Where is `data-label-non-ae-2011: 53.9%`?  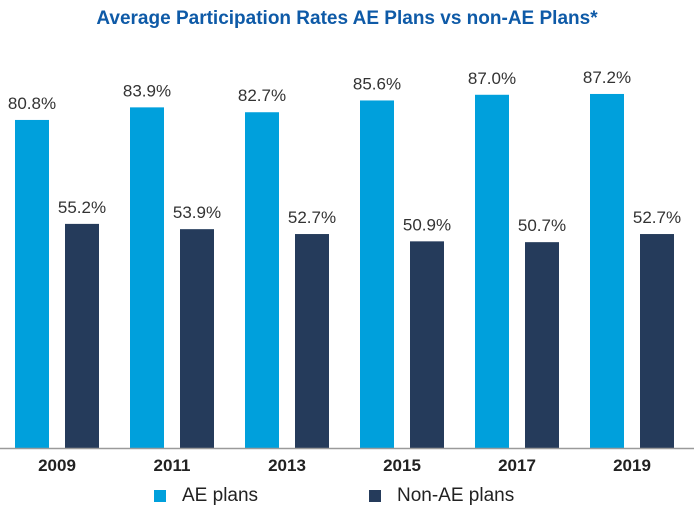 data-label-non-ae-2011: 53.9% is located at coordinates (197, 212).